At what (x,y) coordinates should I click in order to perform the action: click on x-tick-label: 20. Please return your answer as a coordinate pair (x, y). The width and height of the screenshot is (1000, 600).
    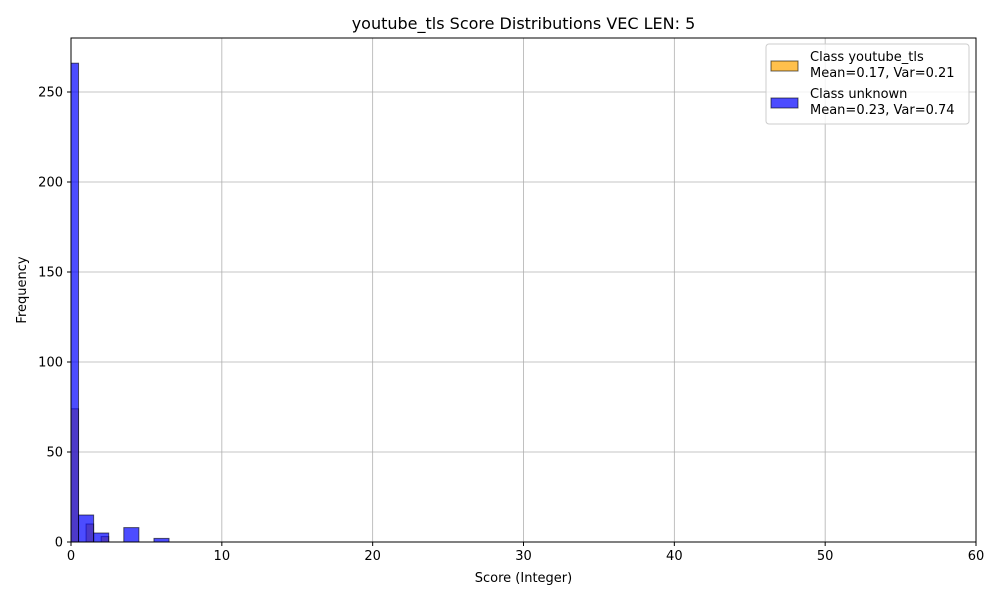
    Looking at the image, I should click on (372, 556).